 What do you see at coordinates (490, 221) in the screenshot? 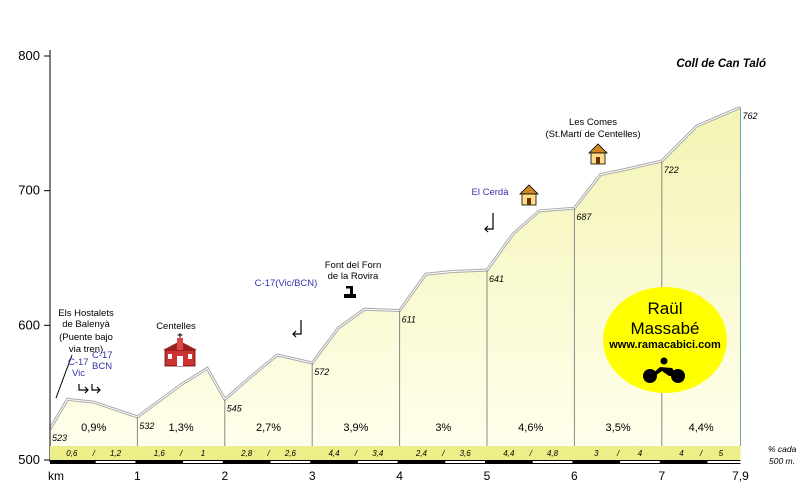
I see `left-turn-arrow-icon` at bounding box center [490, 221].